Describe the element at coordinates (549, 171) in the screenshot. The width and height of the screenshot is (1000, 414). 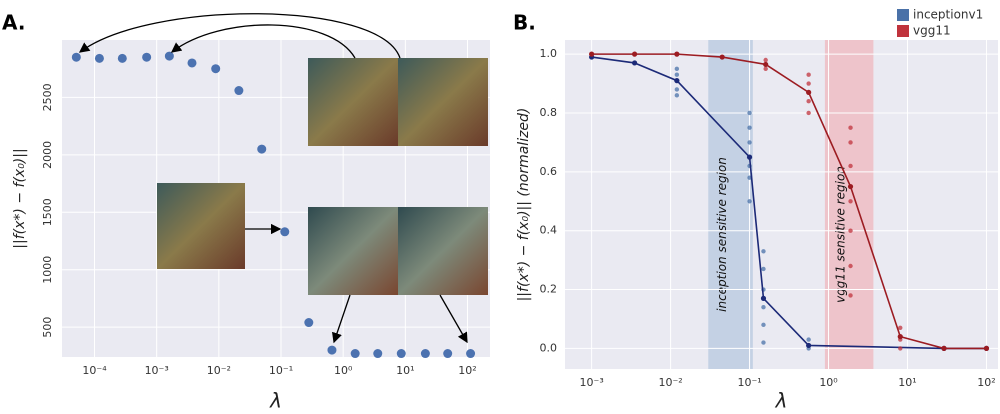
I see `y-tick-label: 0.6` at that location.